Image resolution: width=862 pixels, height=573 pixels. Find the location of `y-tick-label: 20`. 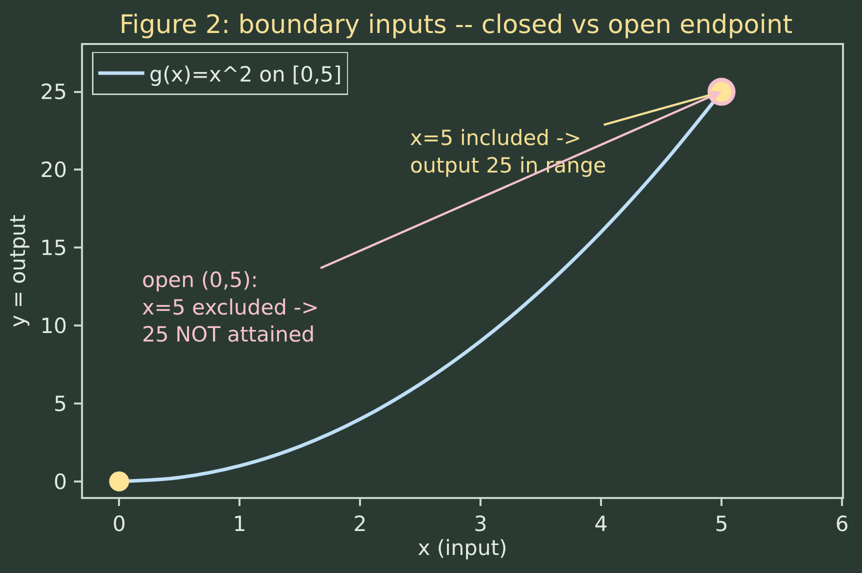

y-tick-label: 20 is located at coordinates (53, 170).